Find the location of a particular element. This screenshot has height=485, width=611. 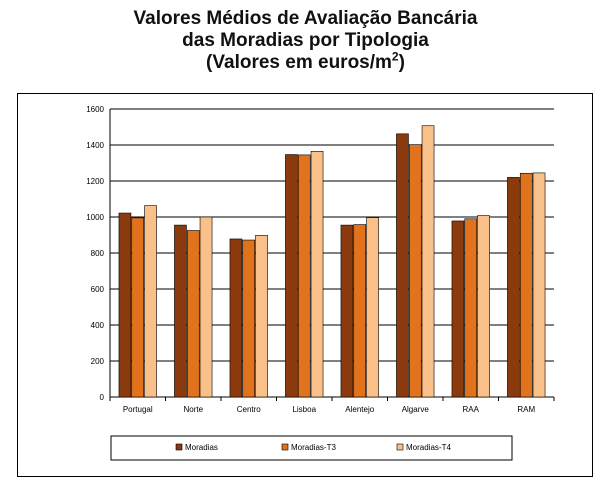

bar-norte-moradias is located at coordinates (180, 311).